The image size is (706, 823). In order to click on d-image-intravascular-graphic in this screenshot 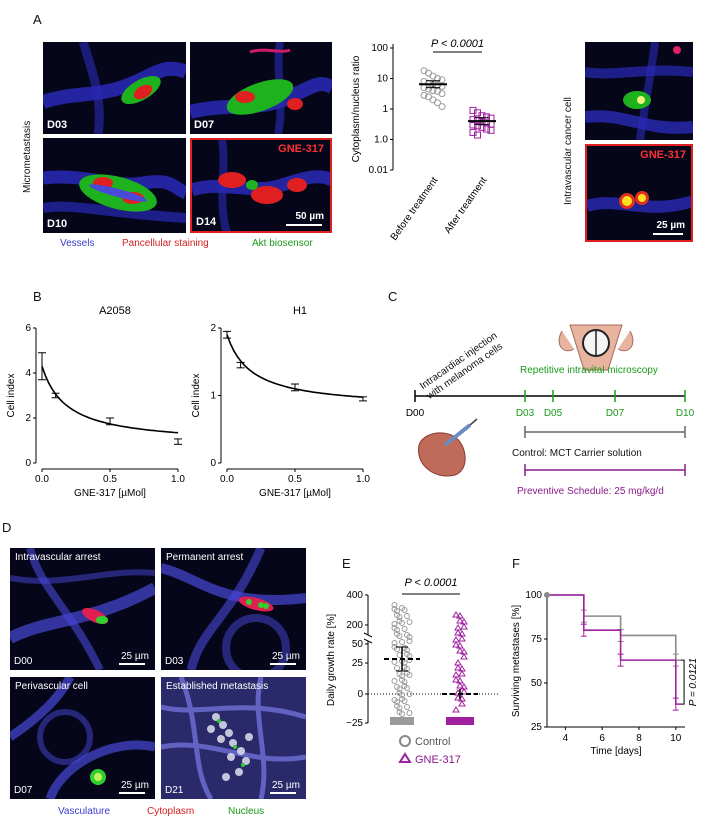, I will do `click(82, 609)`.